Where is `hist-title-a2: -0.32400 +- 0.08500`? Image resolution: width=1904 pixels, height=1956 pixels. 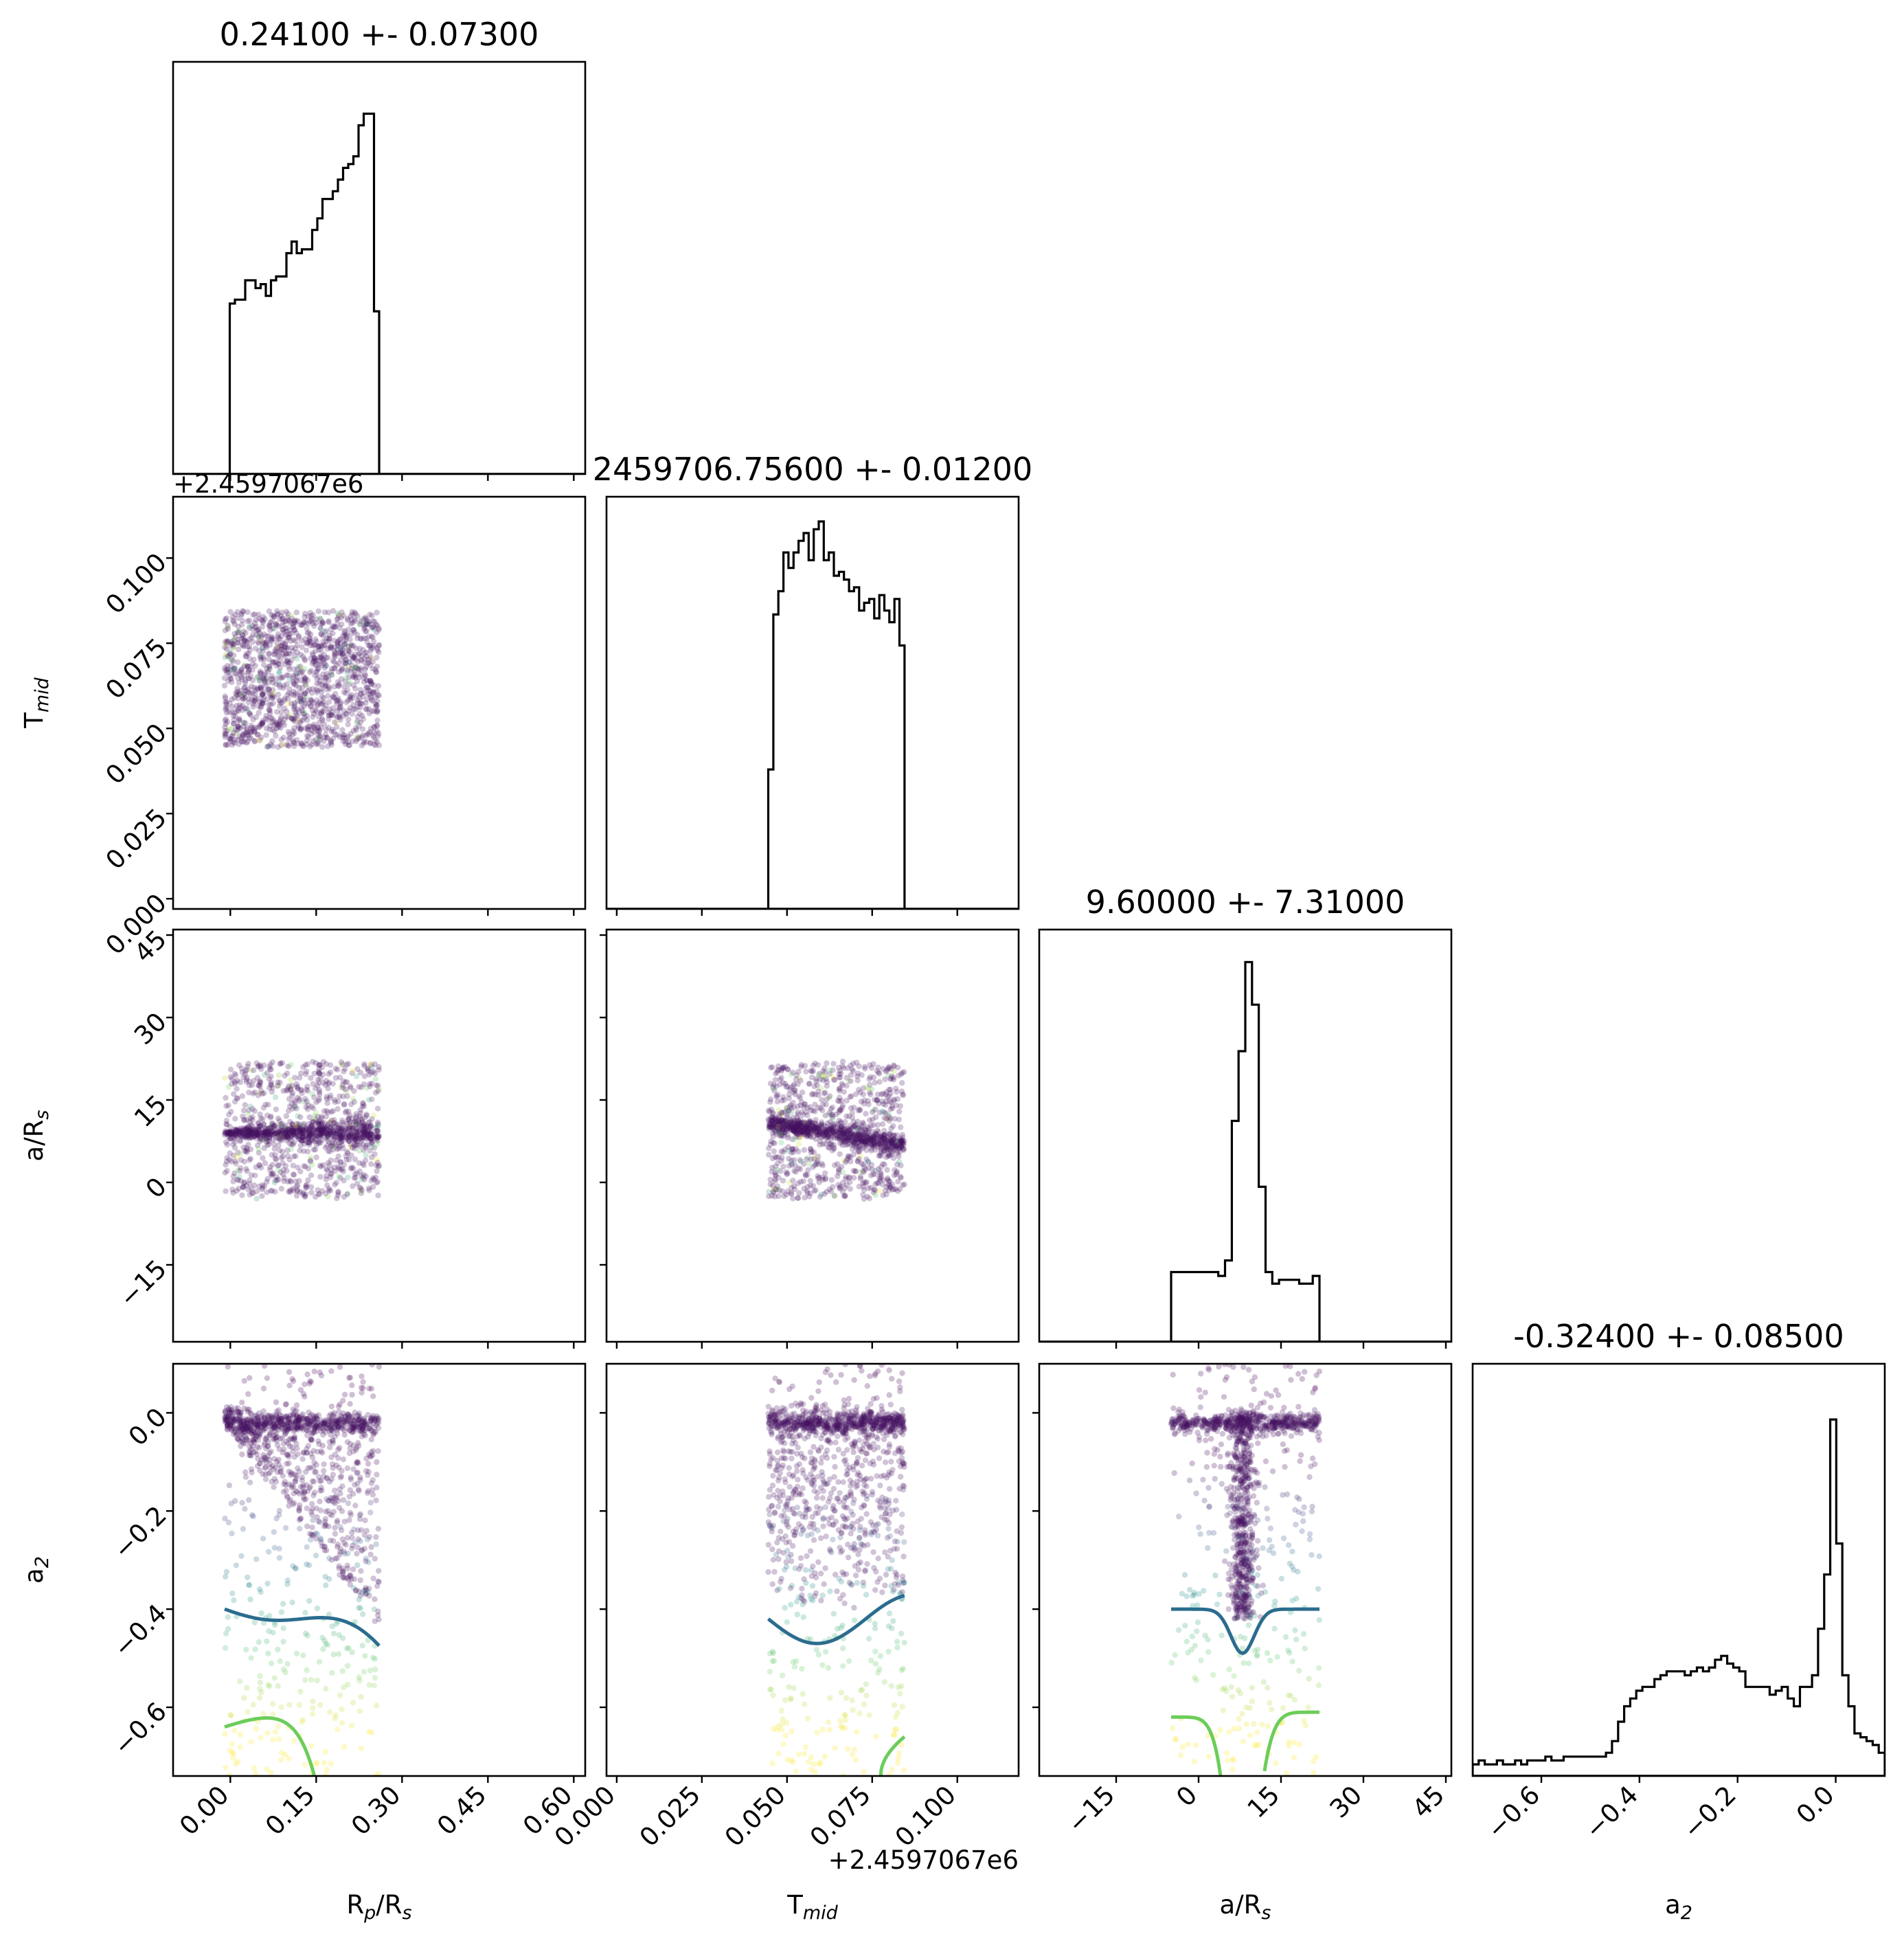 hist-title-a2: -0.32400 +- 0.08500 is located at coordinates (1678, 1336).